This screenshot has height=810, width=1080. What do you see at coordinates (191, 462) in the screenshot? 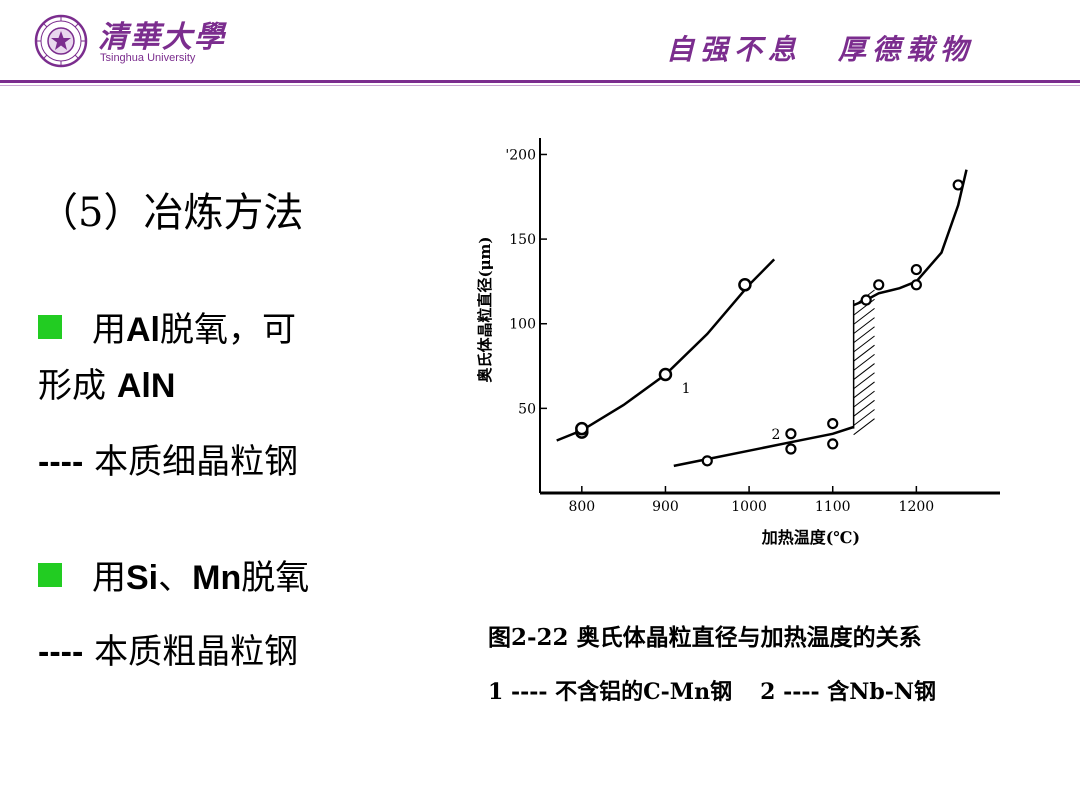
I see `result1-text: 本质细晶粒钢` at bounding box center [191, 462].